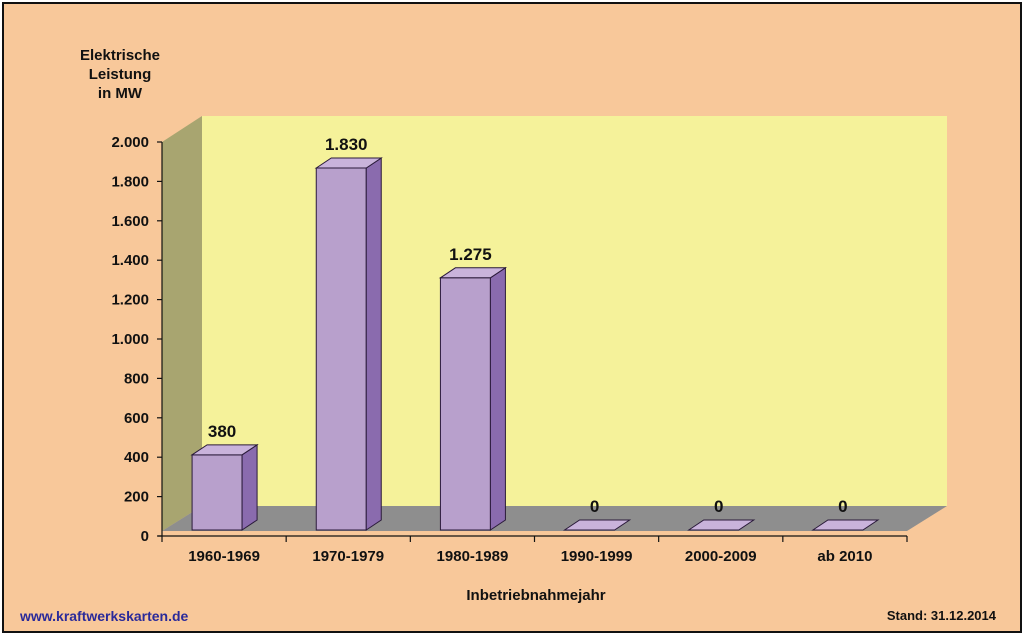  Describe the element at coordinates (104, 616) in the screenshot. I see `footer-website: www.kraftwerkskarten.de` at that location.